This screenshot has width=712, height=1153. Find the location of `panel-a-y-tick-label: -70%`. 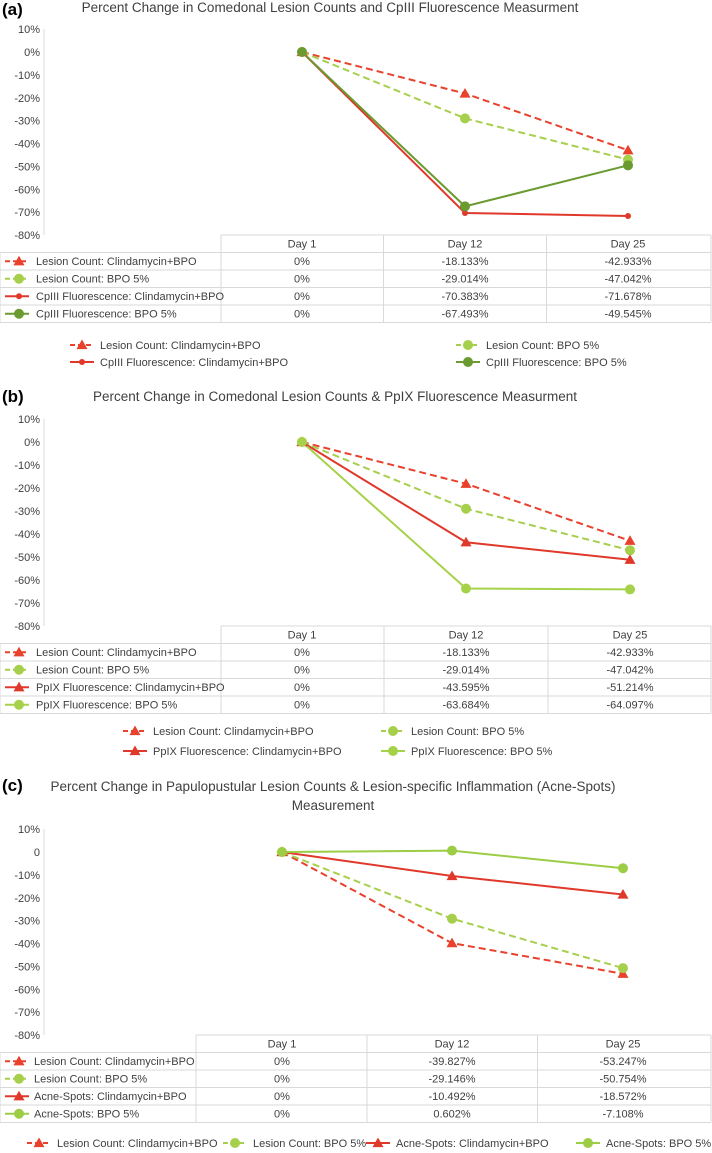

panel-a-y-tick-label: -70% is located at coordinates (27, 213).